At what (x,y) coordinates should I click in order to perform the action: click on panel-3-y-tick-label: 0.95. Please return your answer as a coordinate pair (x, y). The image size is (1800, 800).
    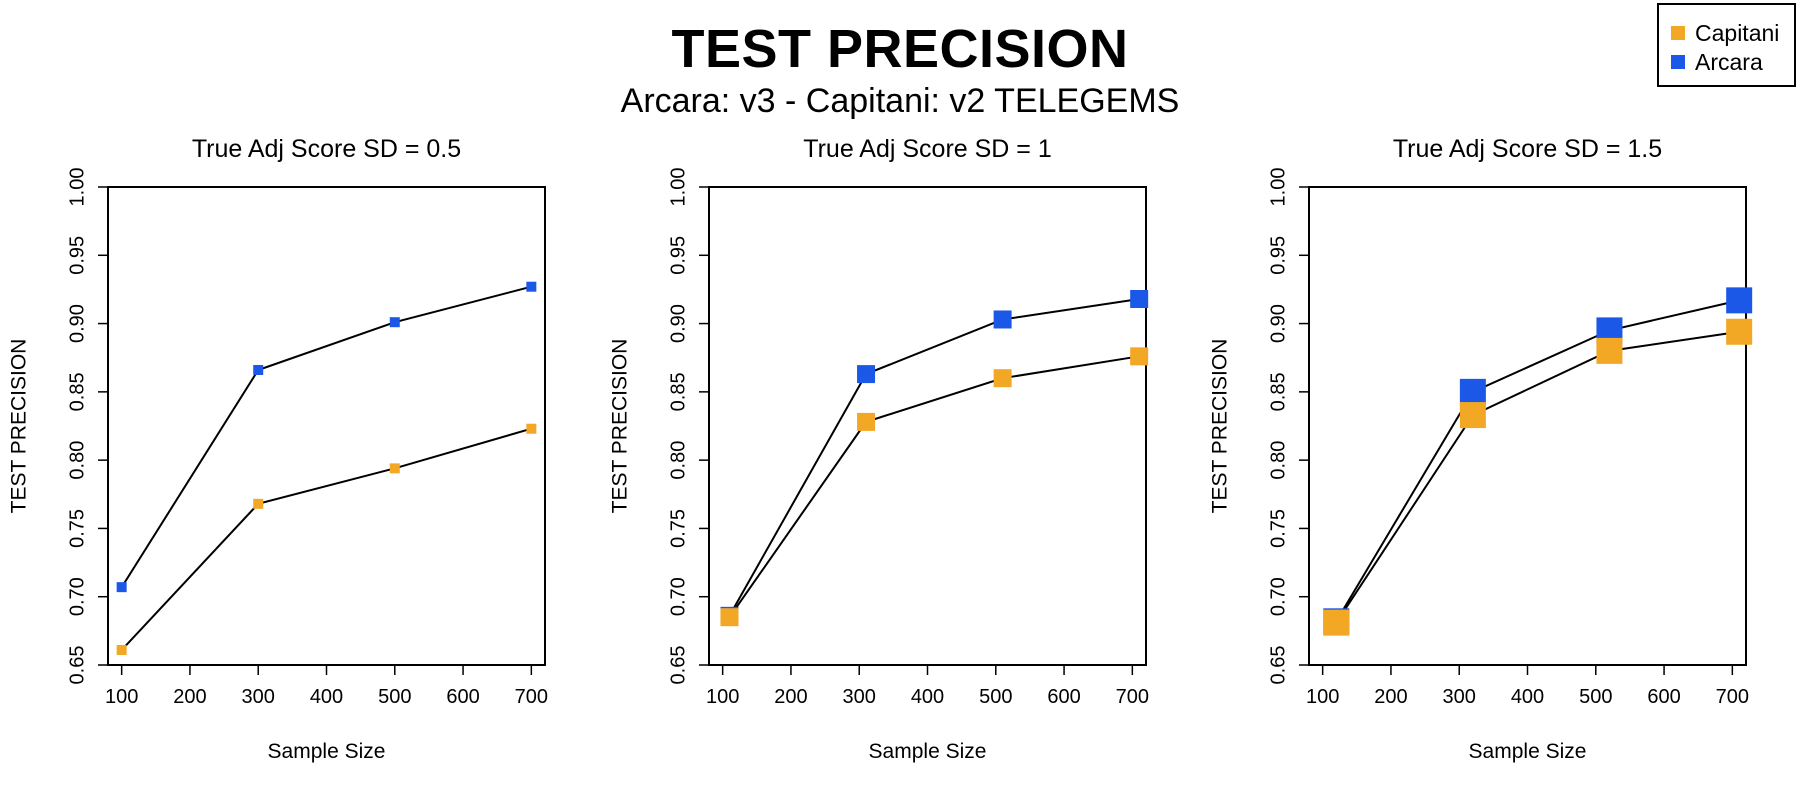
    Looking at the image, I should click on (1278, 255).